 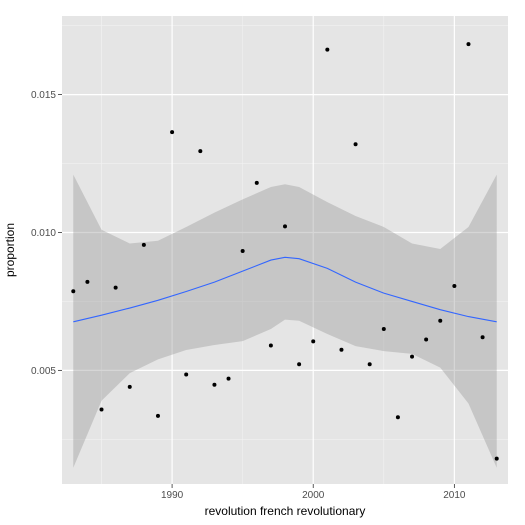 I want to click on y-tick-label: 0.015, so click(x=43, y=95).